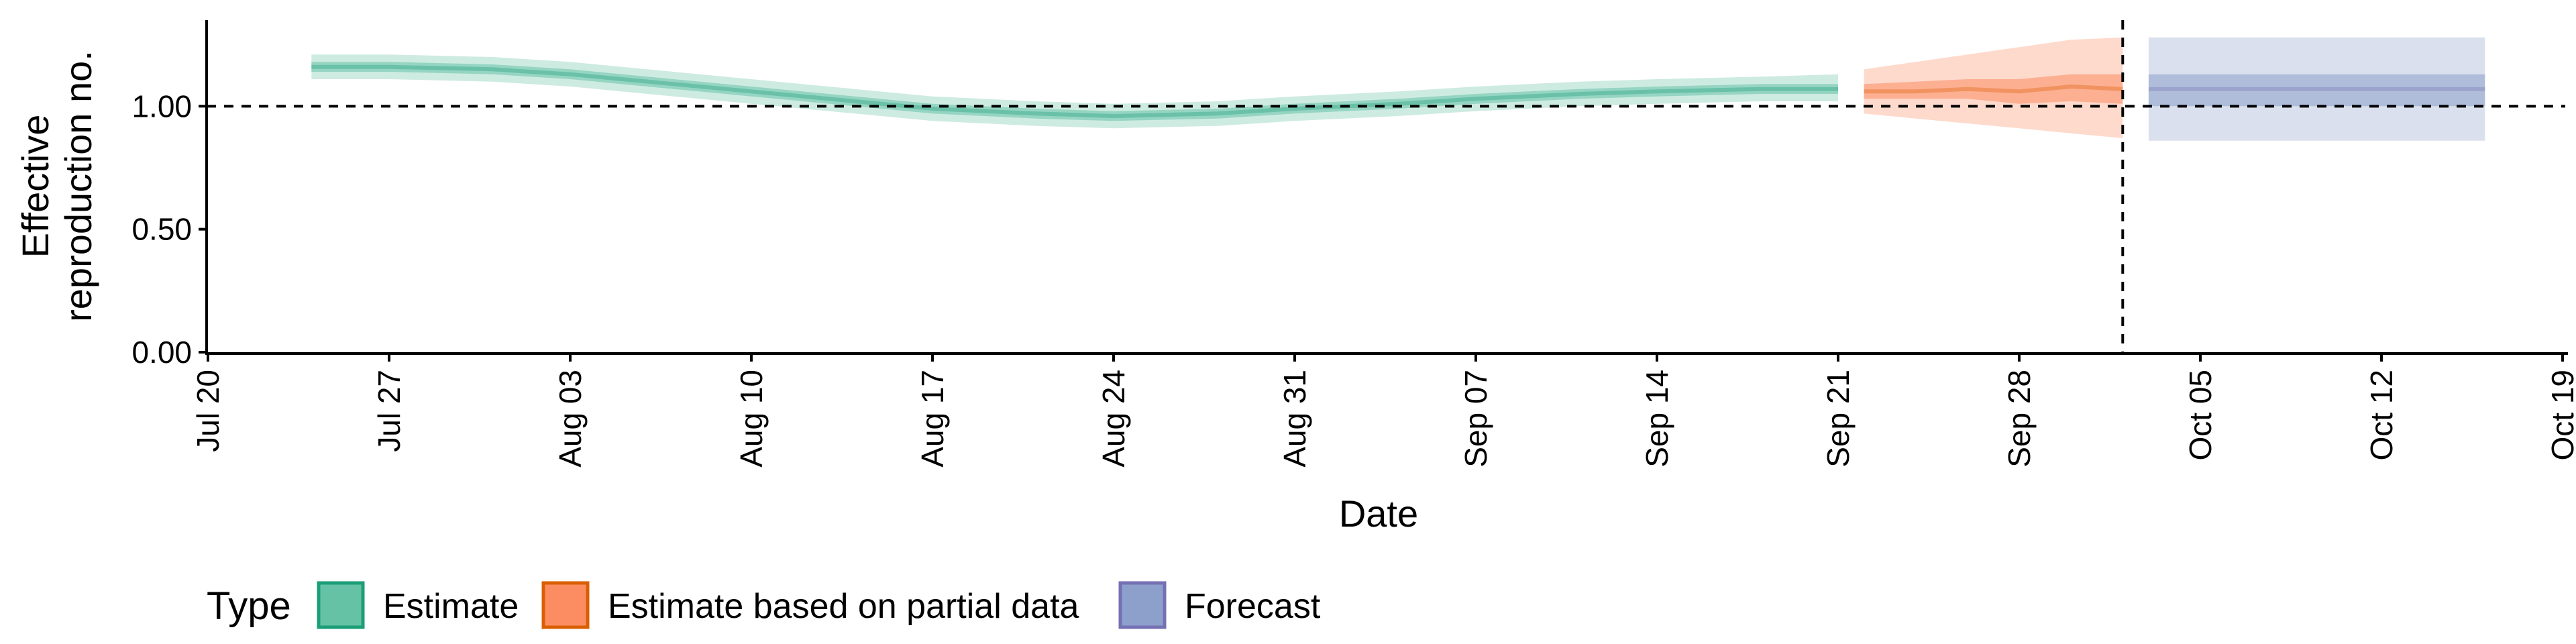 Image resolution: width=2576 pixels, height=644 pixels. Describe the element at coordinates (2560, 415) in the screenshot. I see `x-tick-label: Oct 19` at that location.